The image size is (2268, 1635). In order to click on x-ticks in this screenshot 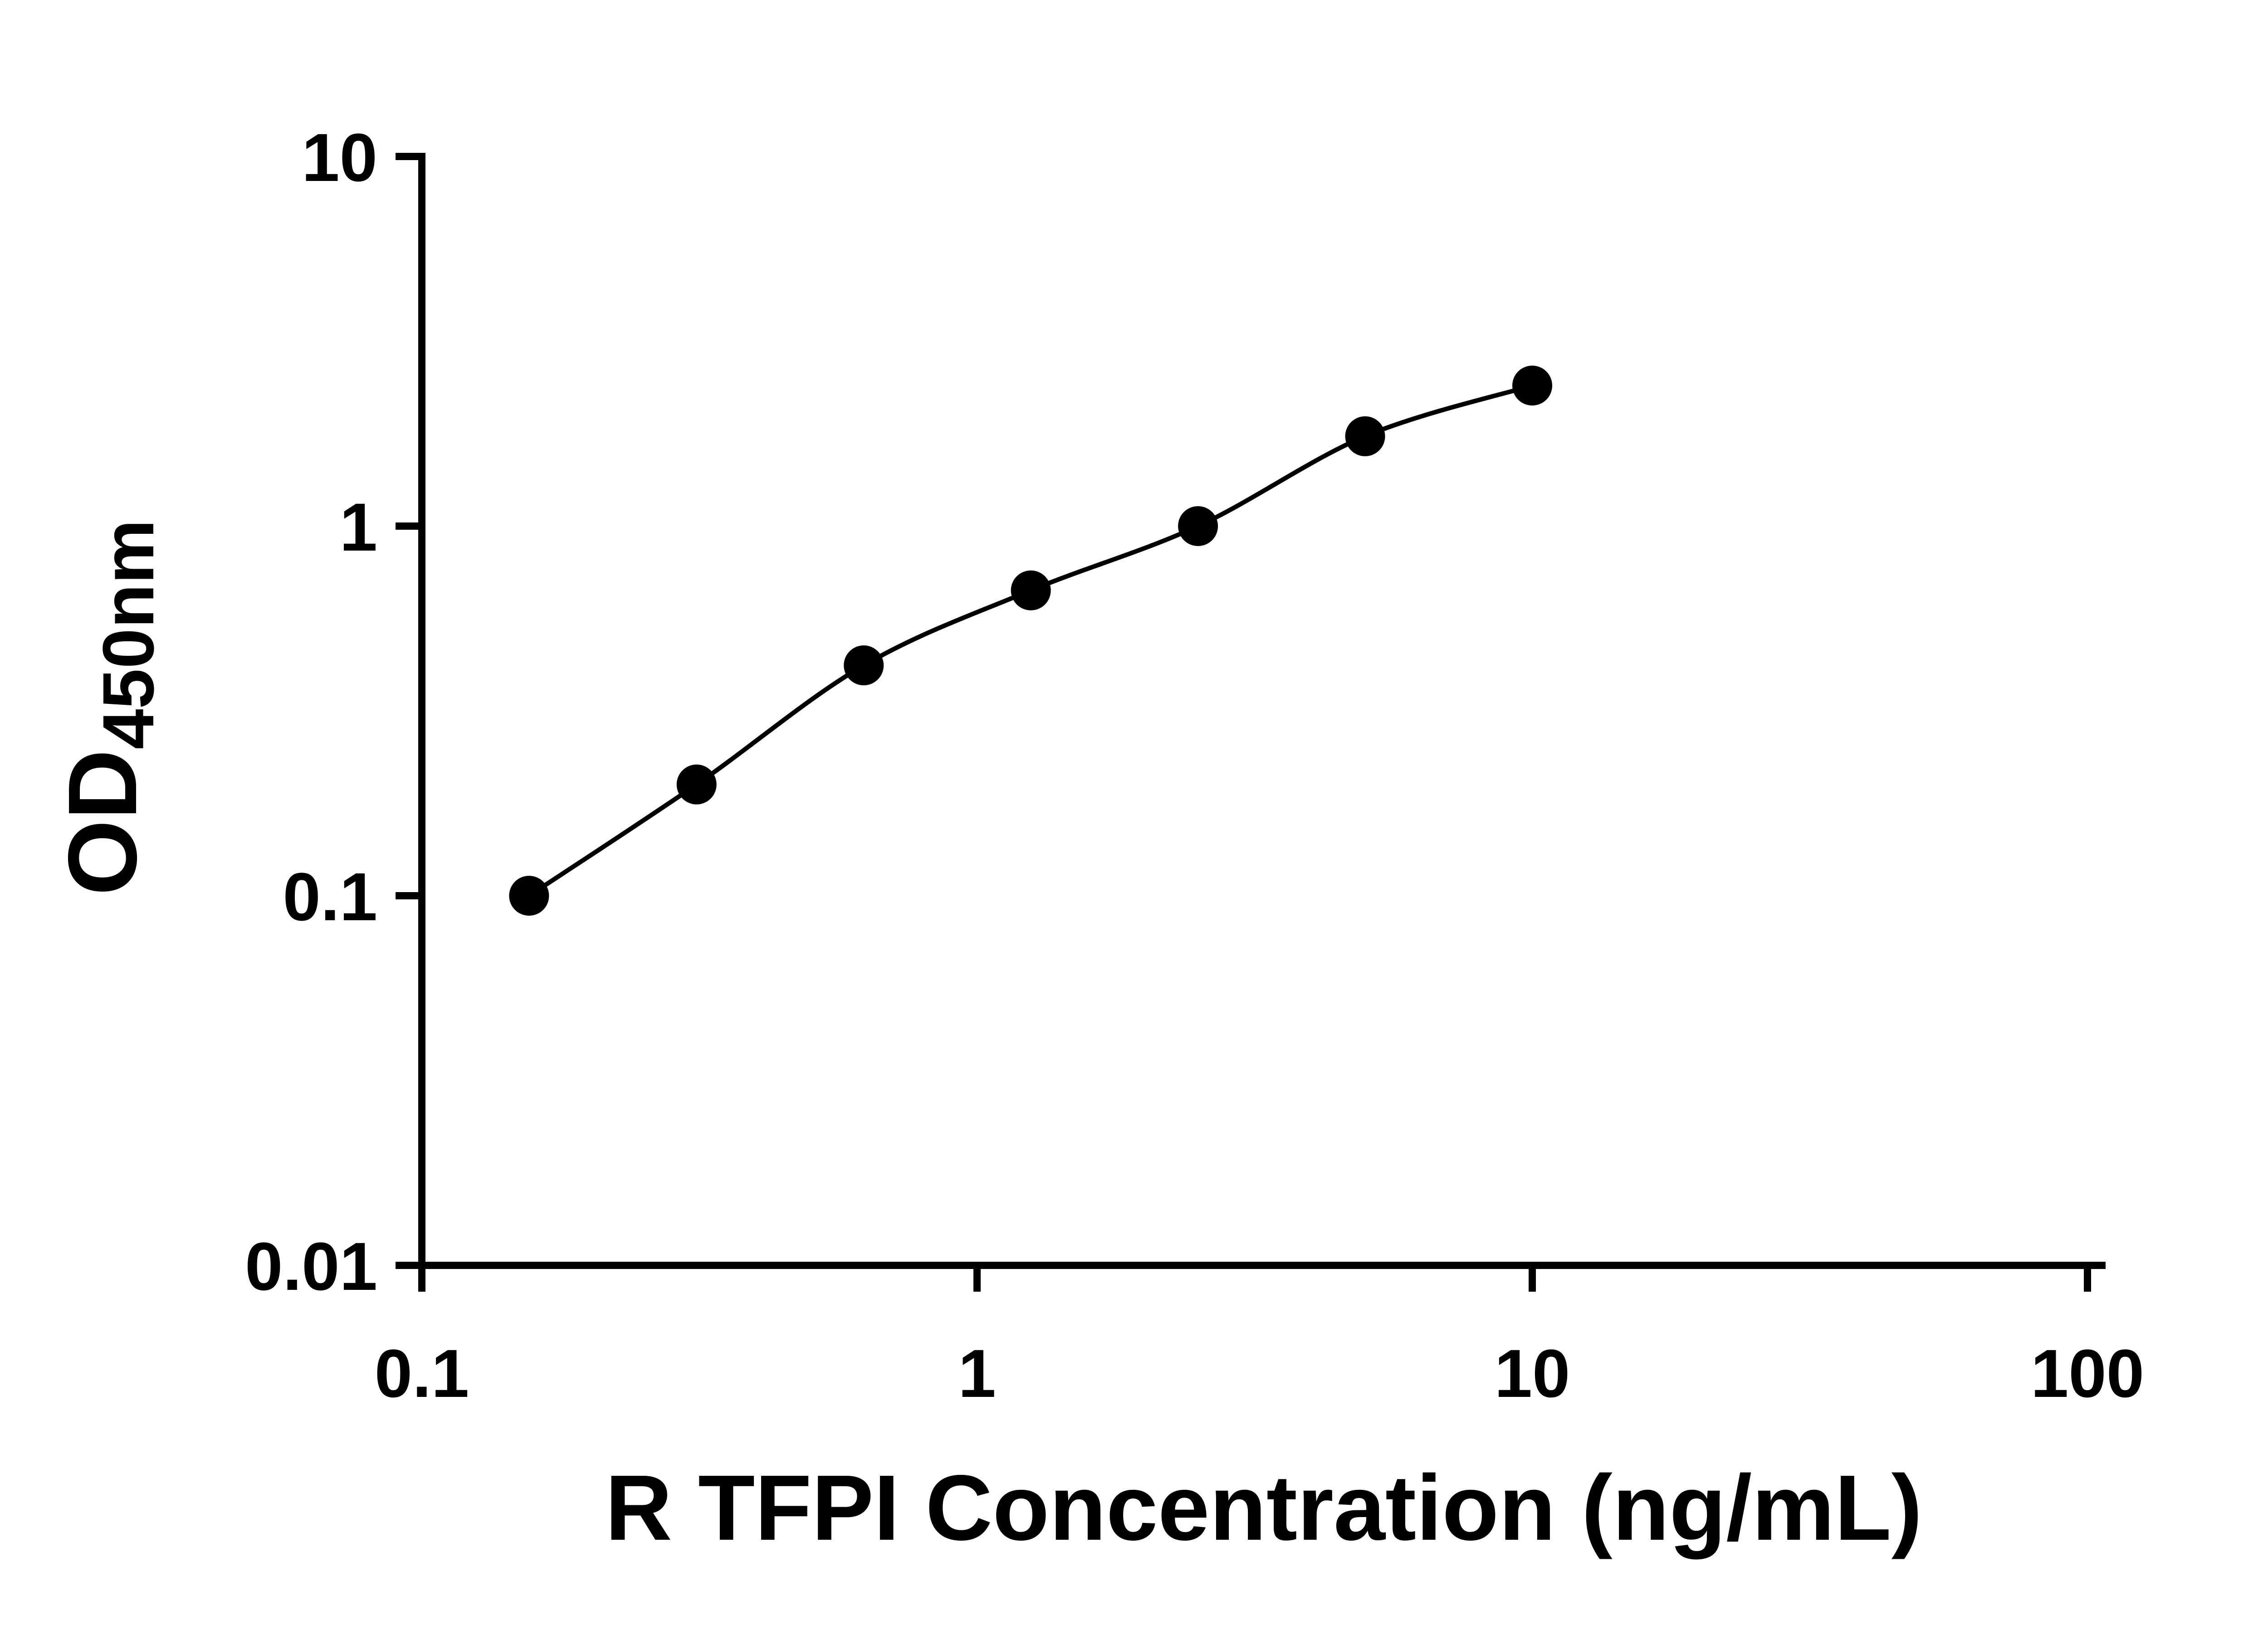, I will do `click(1255, 1279)`.